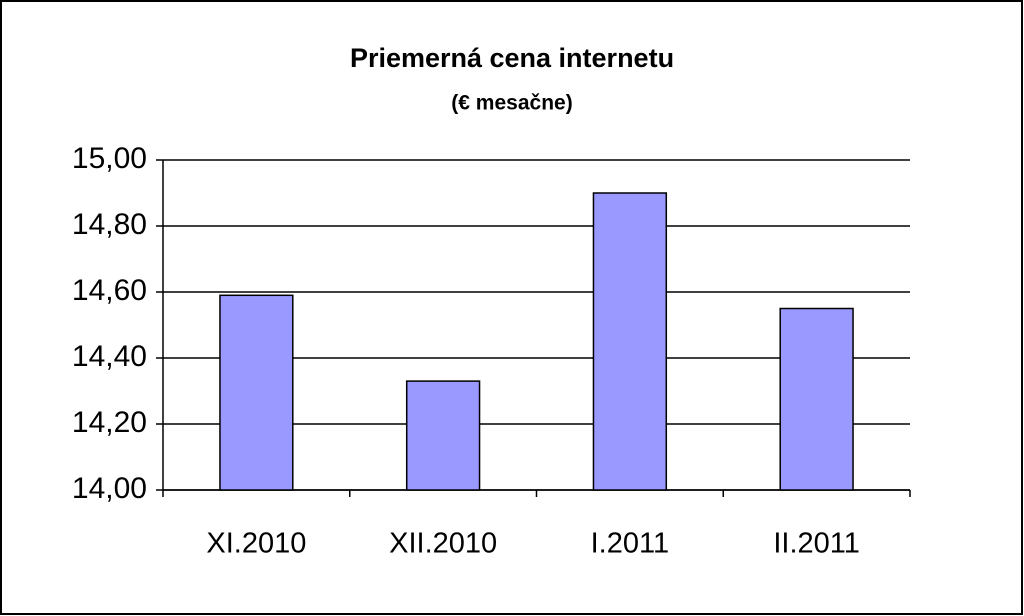 The width and height of the screenshot is (1024, 616). What do you see at coordinates (816, 544) in the screenshot?
I see `x-tick-label: II.2011` at bounding box center [816, 544].